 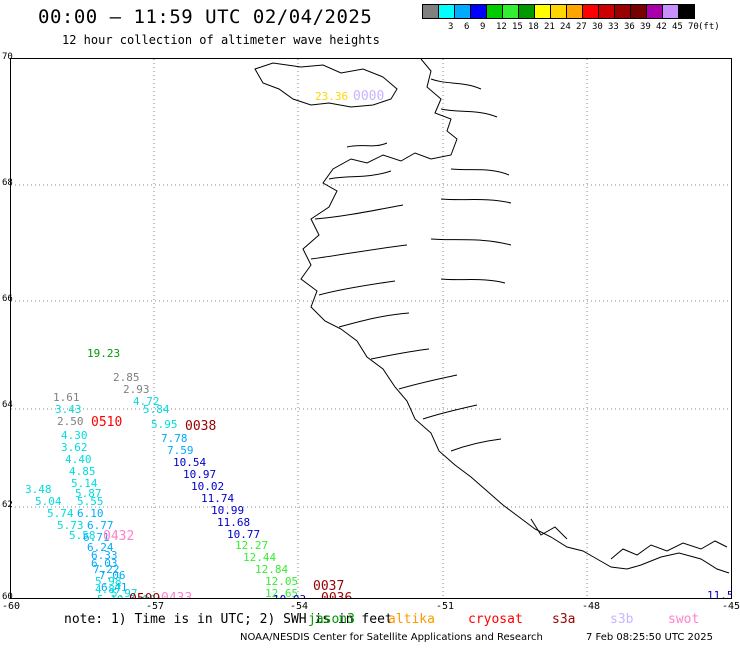 I want to click on wave-height-label: 10.54, so click(x=189, y=462).